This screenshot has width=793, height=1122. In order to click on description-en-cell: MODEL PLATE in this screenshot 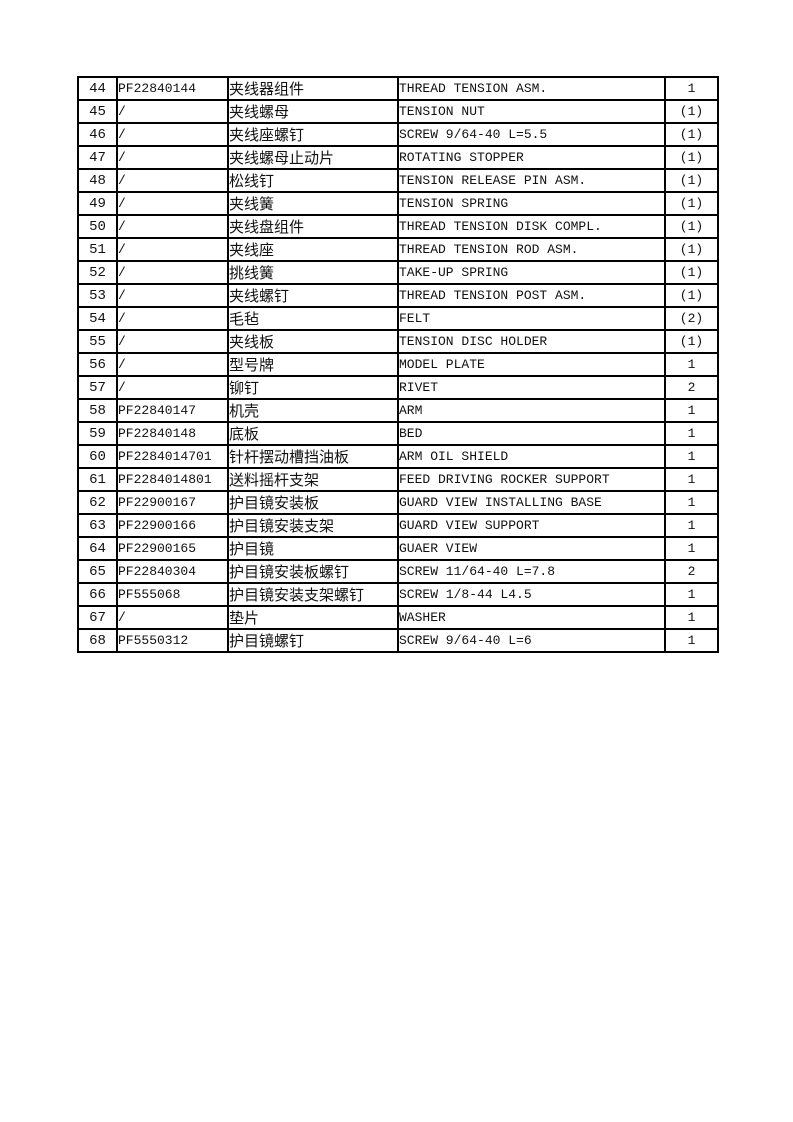, I will do `click(531, 364)`.